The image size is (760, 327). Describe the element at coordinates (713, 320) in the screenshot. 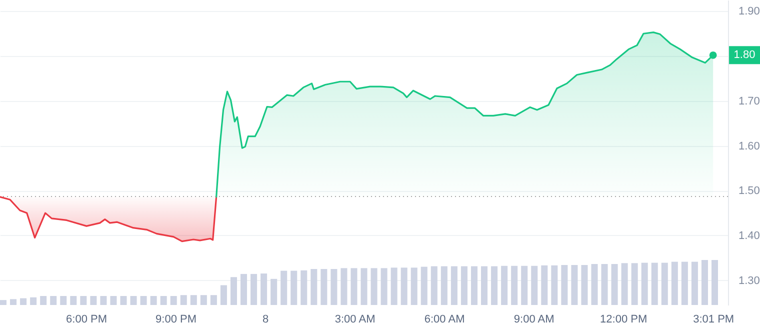

I see `x-tick-label: 3:01 PM` at that location.